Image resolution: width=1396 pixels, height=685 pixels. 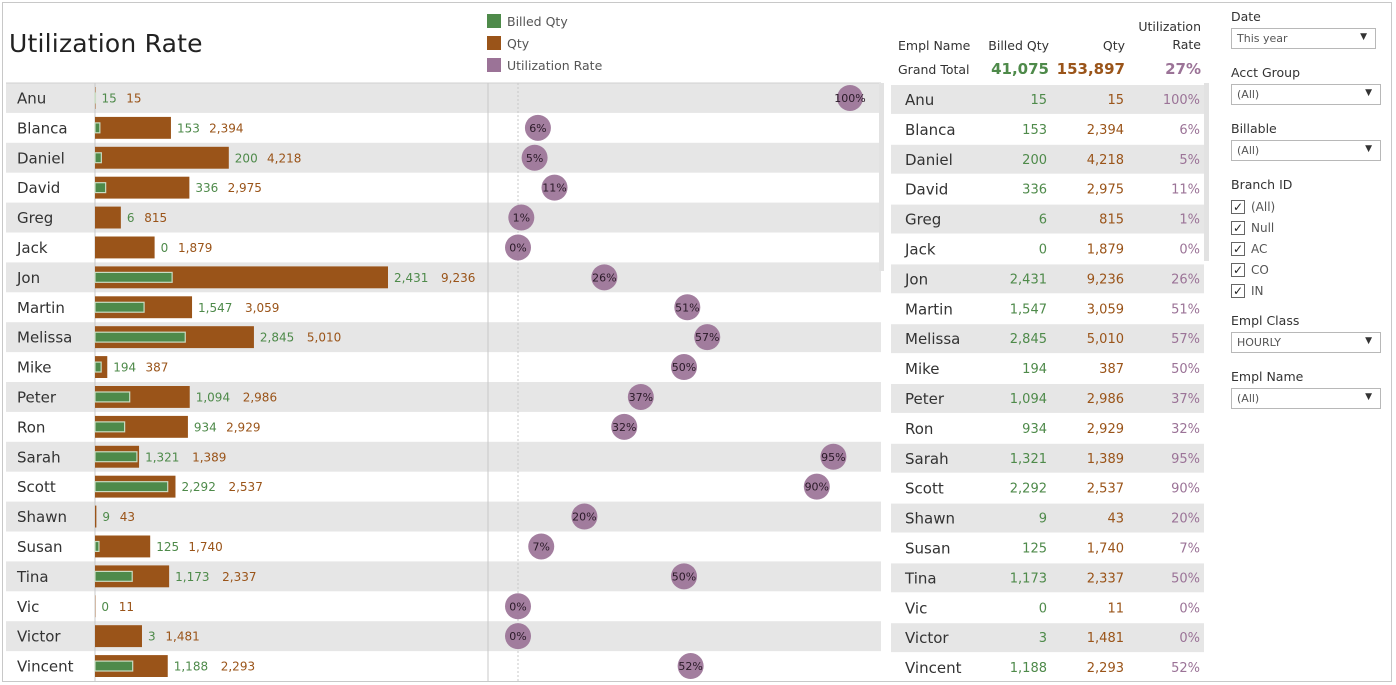 What do you see at coordinates (1113, 45) in the screenshot?
I see `header-qty: Qty` at bounding box center [1113, 45].